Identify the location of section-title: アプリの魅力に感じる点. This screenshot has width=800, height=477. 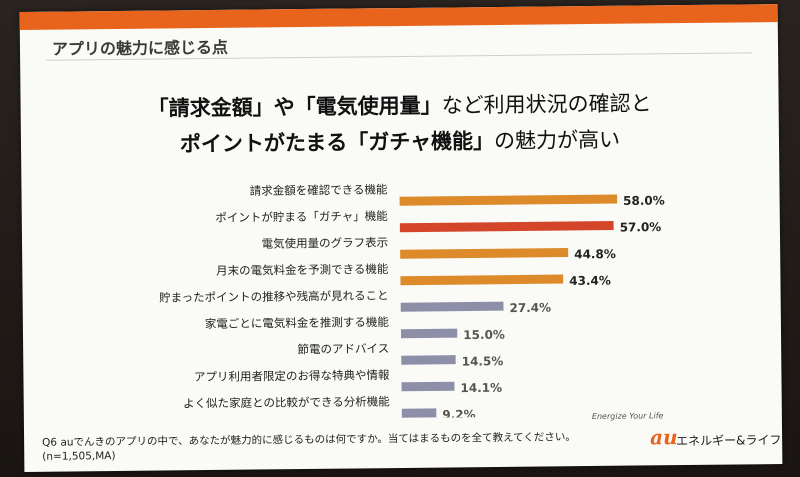
(140, 48).